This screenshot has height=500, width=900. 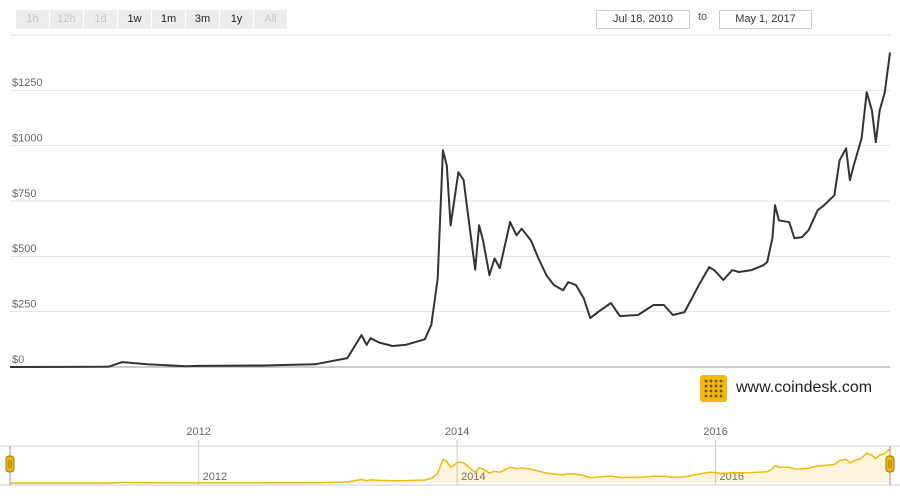 What do you see at coordinates (643, 19) in the screenshot?
I see `date-from: Jul 18, 2010` at bounding box center [643, 19].